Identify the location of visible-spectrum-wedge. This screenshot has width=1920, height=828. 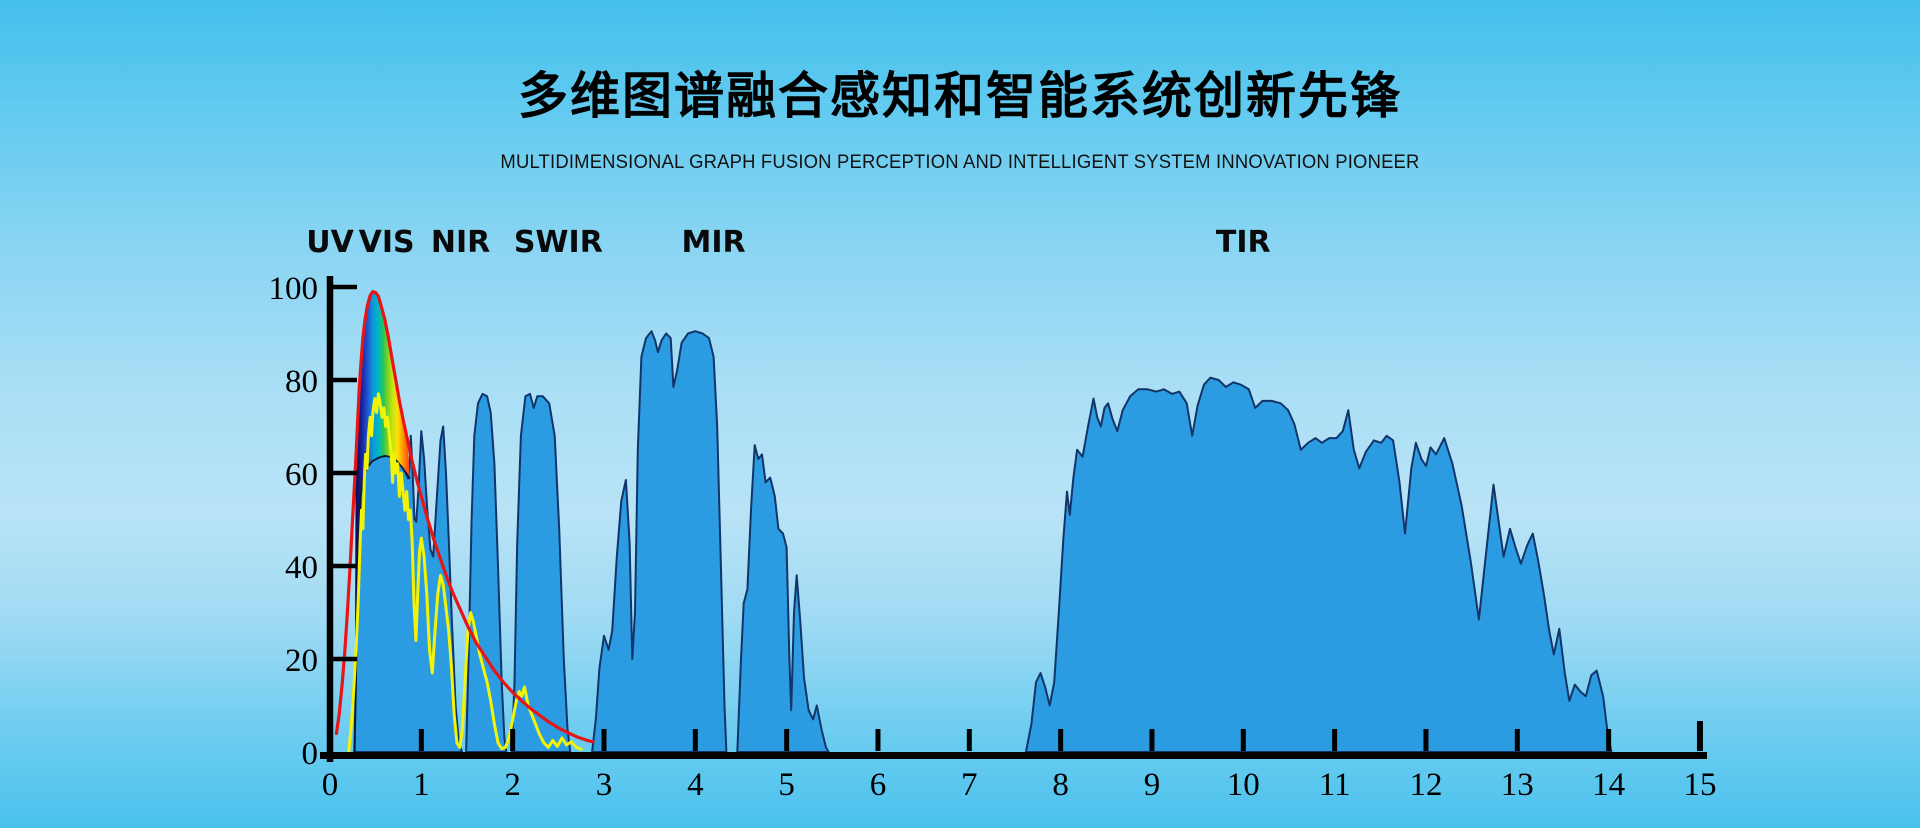
(382, 521).